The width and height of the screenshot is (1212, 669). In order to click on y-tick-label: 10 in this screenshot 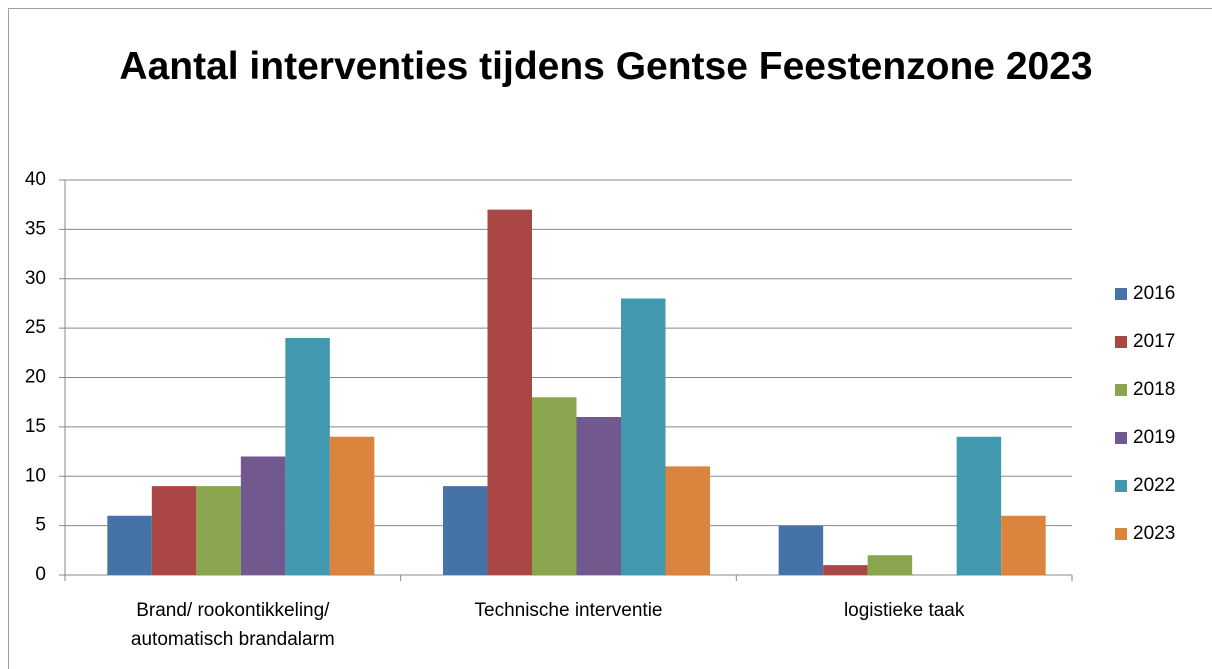, I will do `click(35, 475)`.